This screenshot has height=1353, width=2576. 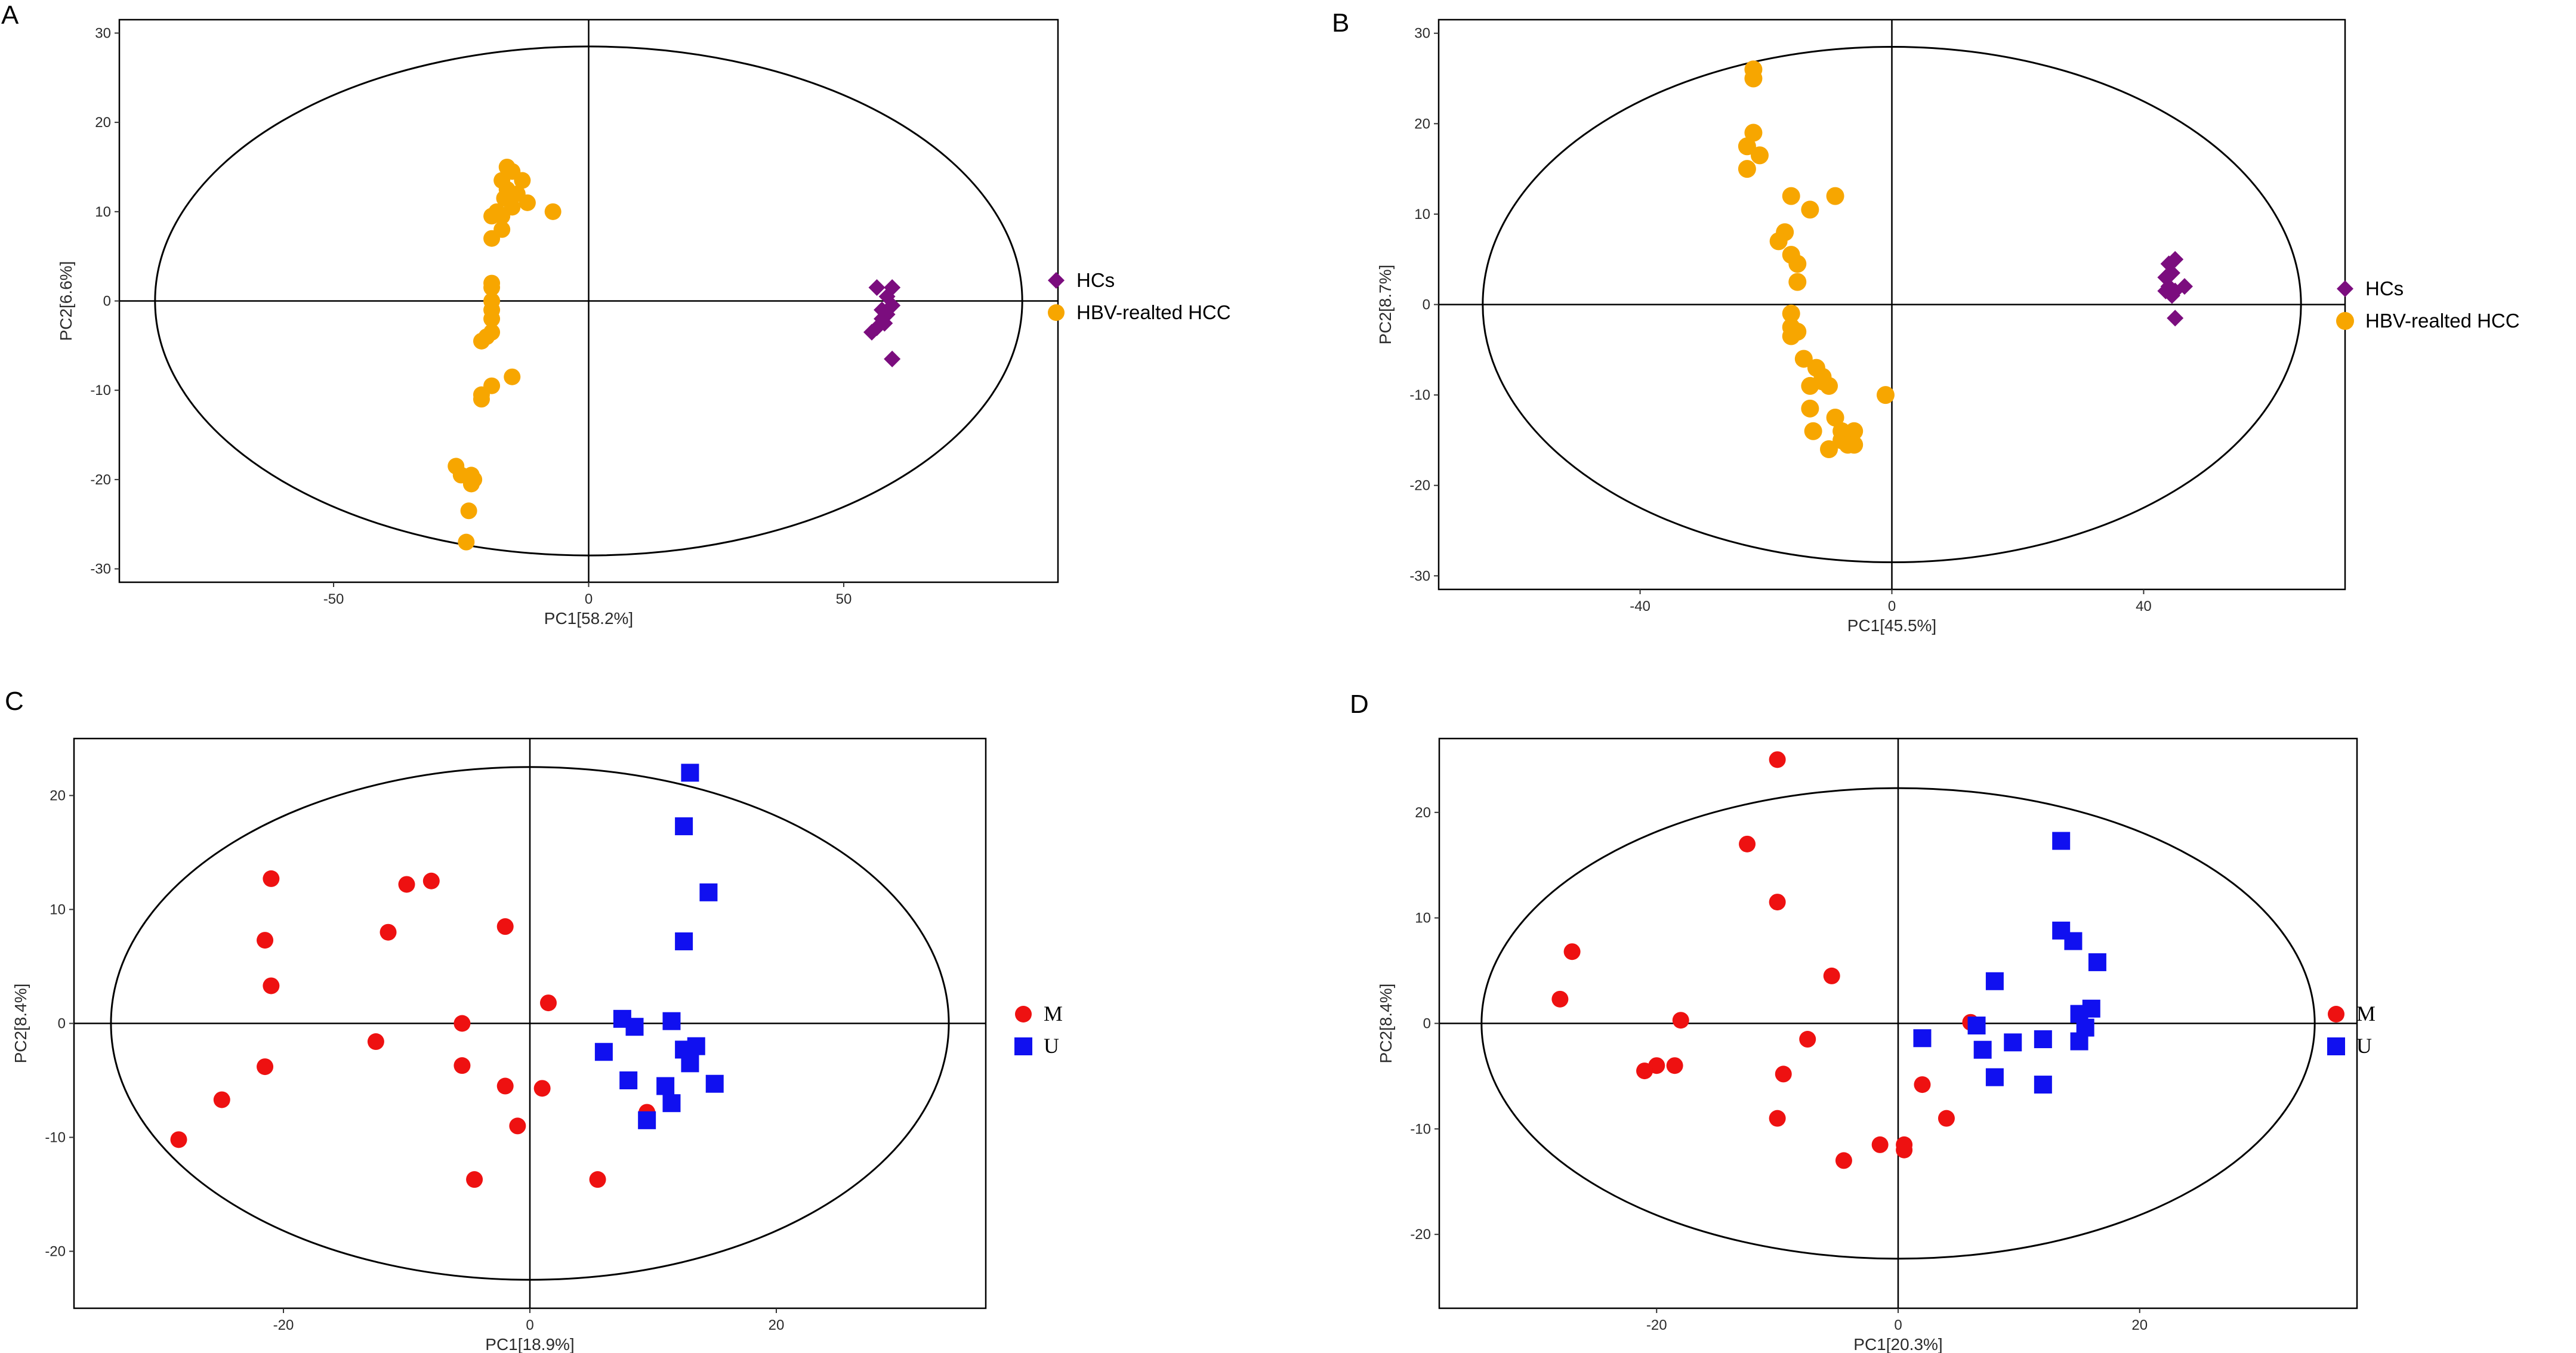 What do you see at coordinates (66, 301) in the screenshot?
I see `y-axis-title: PC2[6.6%]` at bounding box center [66, 301].